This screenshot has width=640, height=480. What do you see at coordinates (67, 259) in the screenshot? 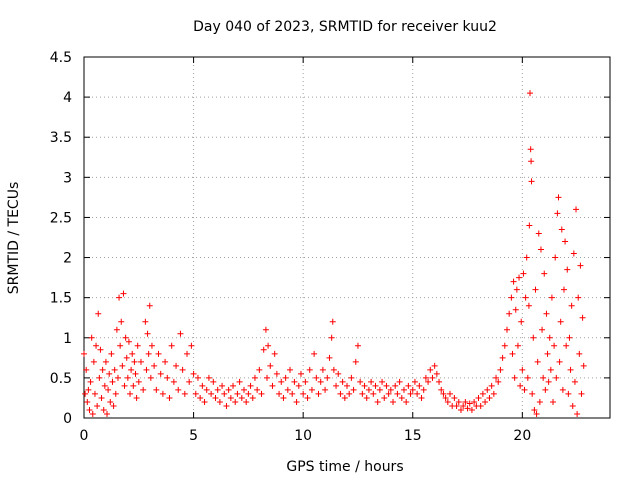
I see `y-tick-label: 2` at bounding box center [67, 259].